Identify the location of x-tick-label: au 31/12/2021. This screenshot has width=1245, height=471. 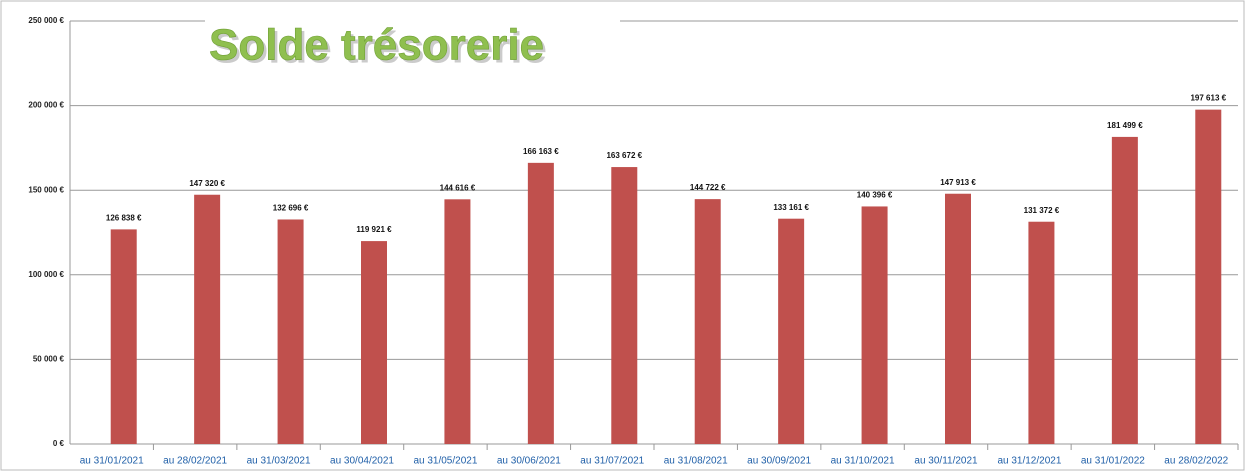
(1029, 461).